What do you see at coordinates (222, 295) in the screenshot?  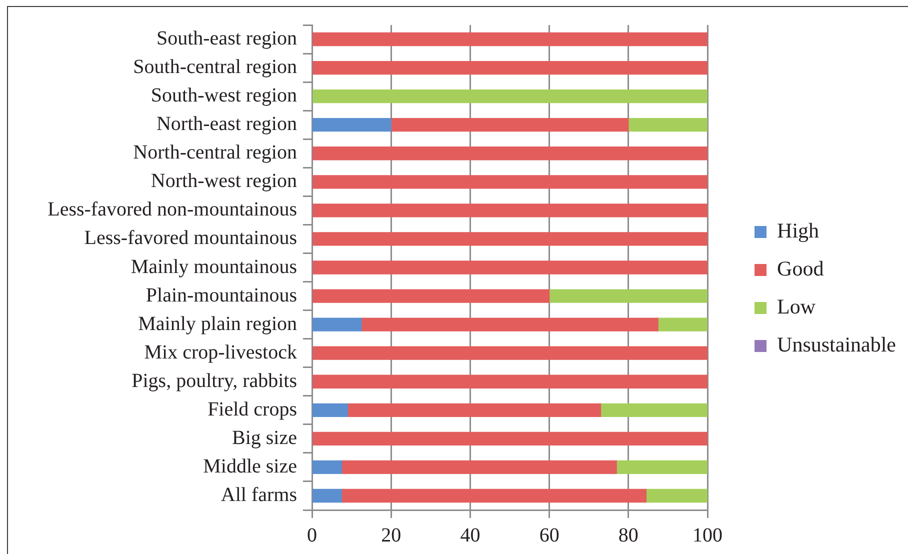 I see `y-tick-label: Plain-mountainous` at bounding box center [222, 295].